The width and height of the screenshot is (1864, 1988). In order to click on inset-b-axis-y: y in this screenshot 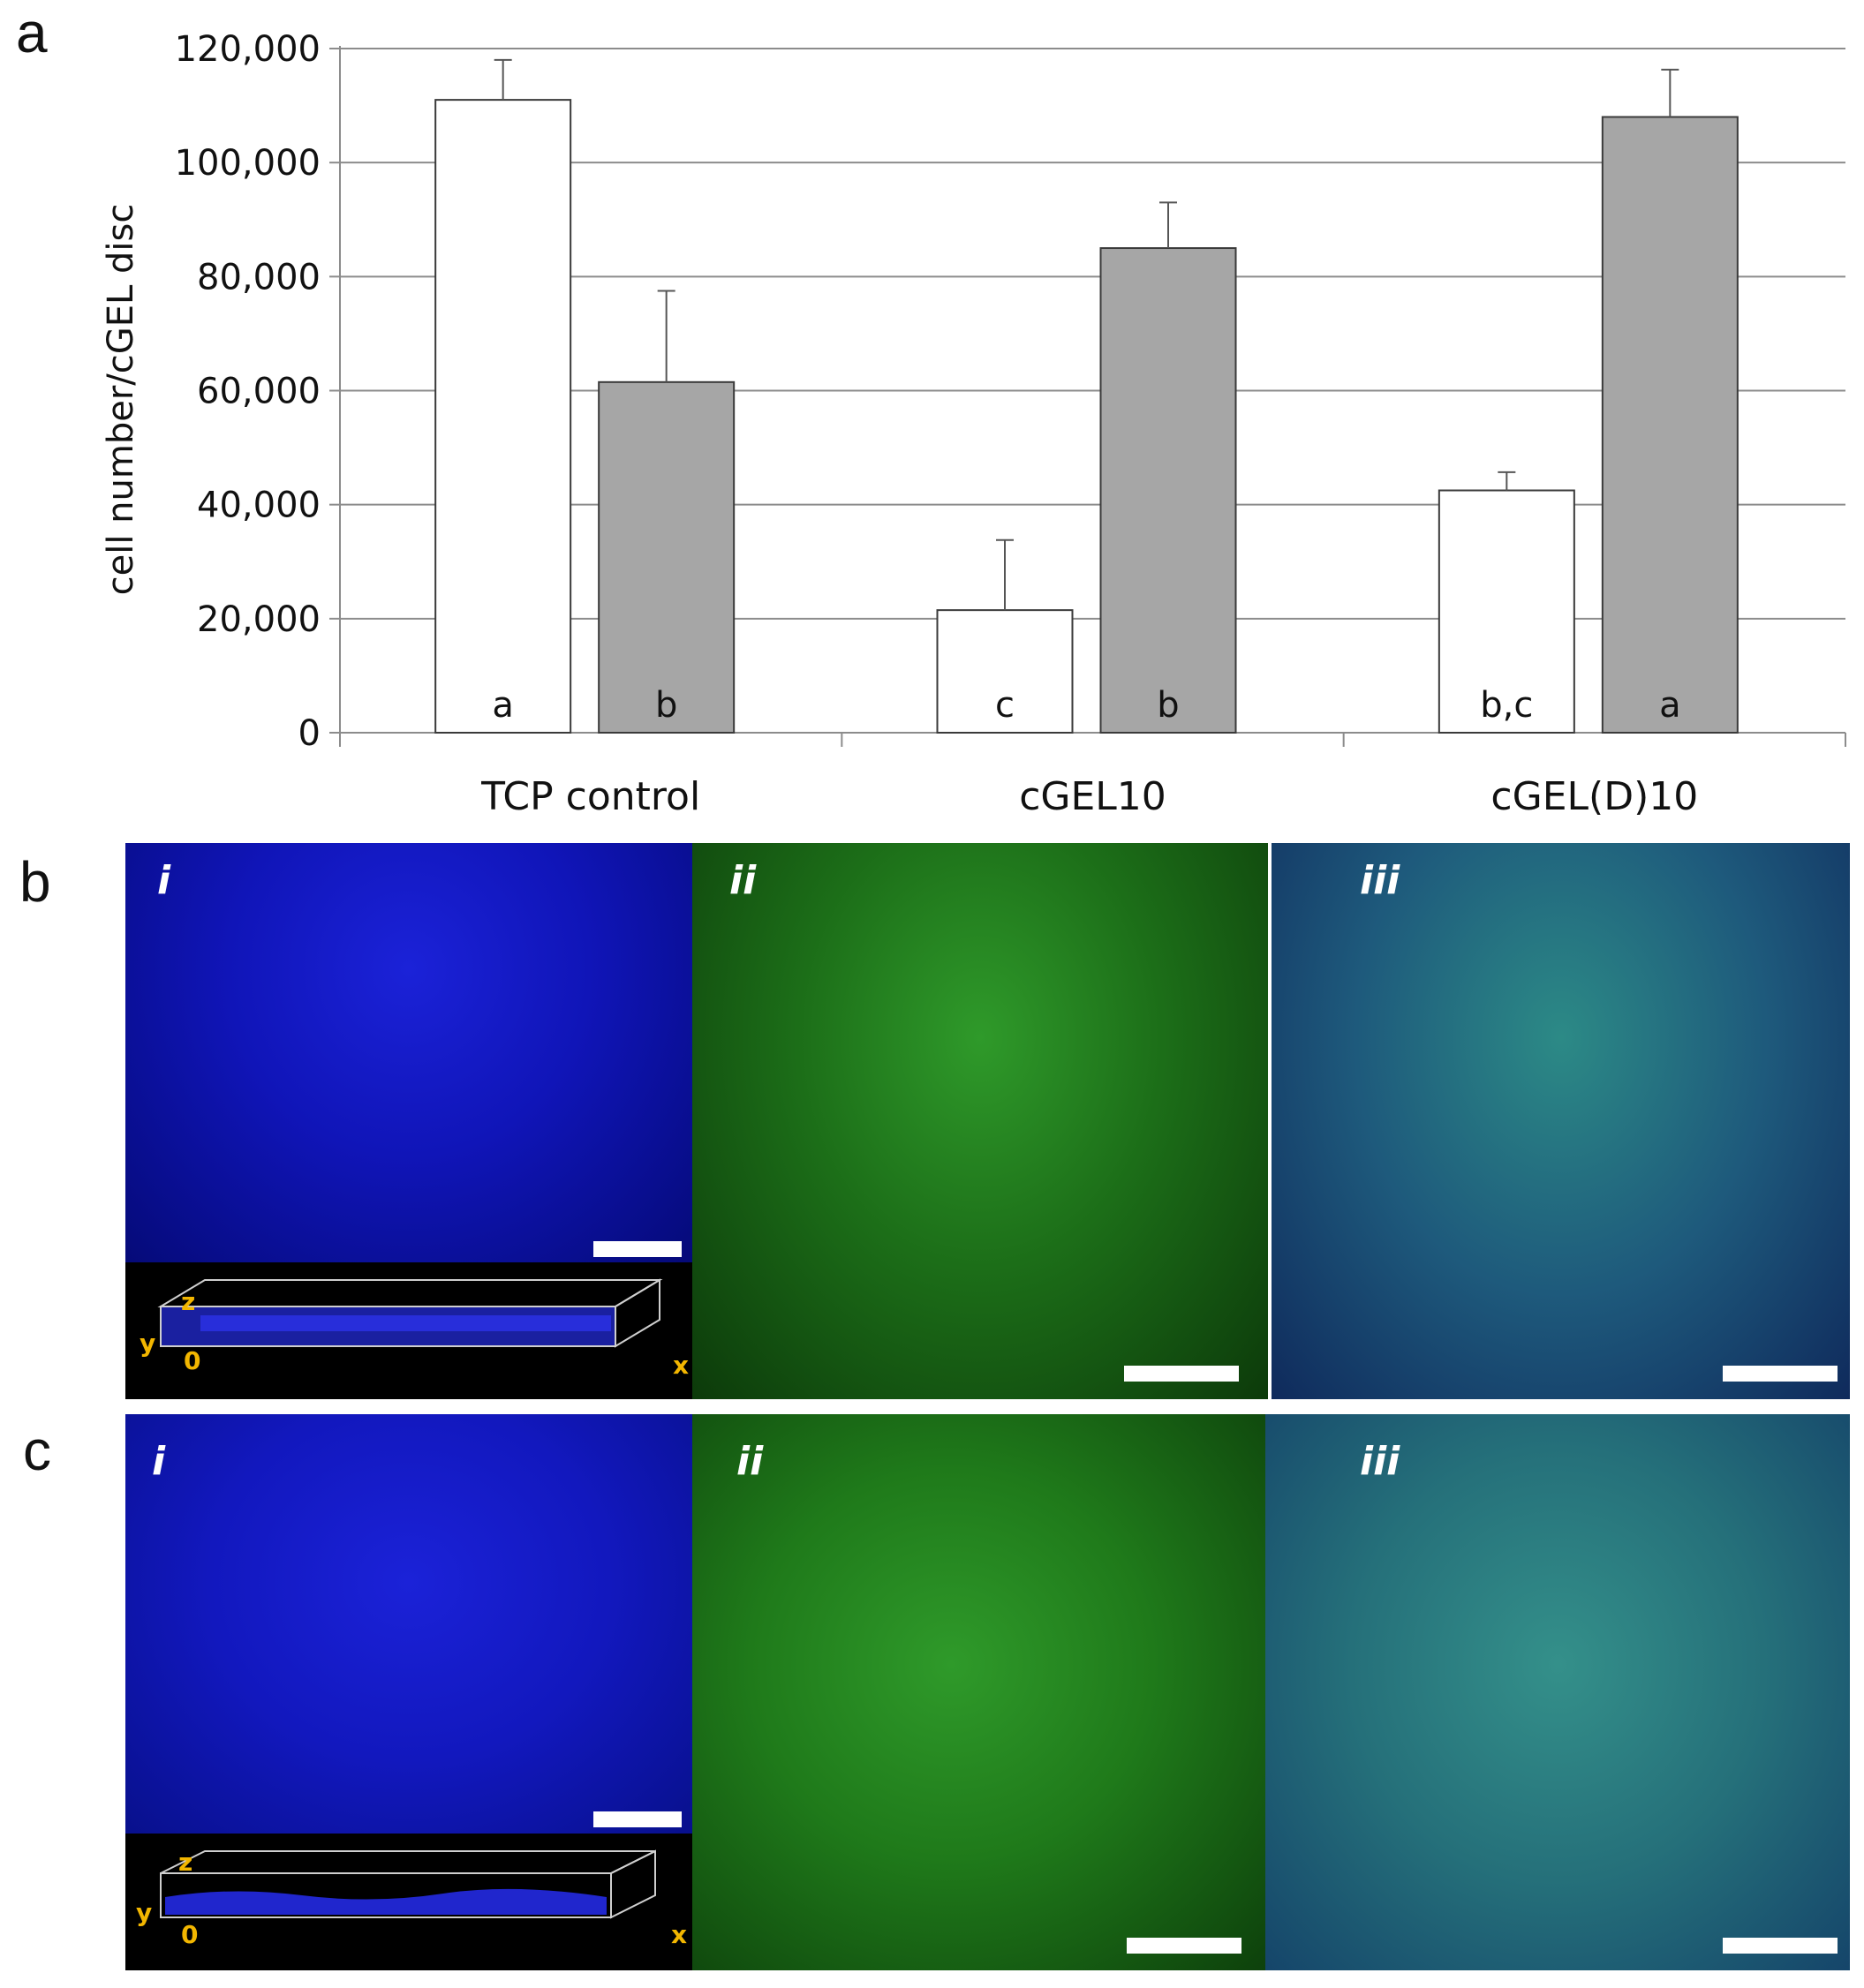, I will do `click(148, 1343)`.